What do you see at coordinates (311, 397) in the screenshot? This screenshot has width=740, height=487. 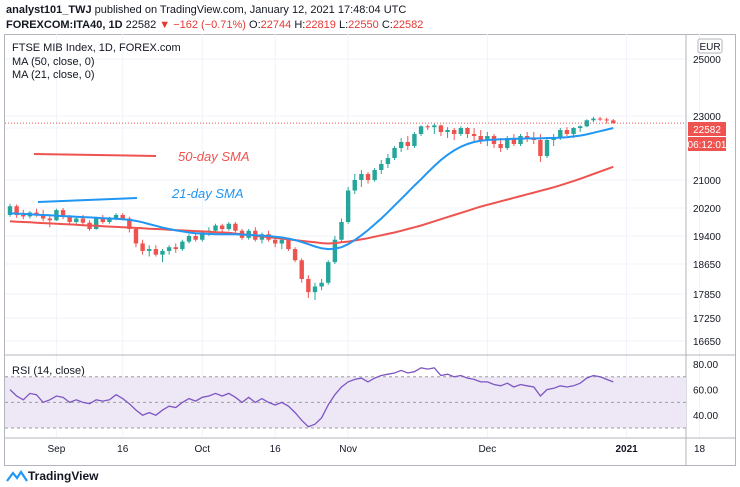 I see `rsi-series-line` at bounding box center [311, 397].